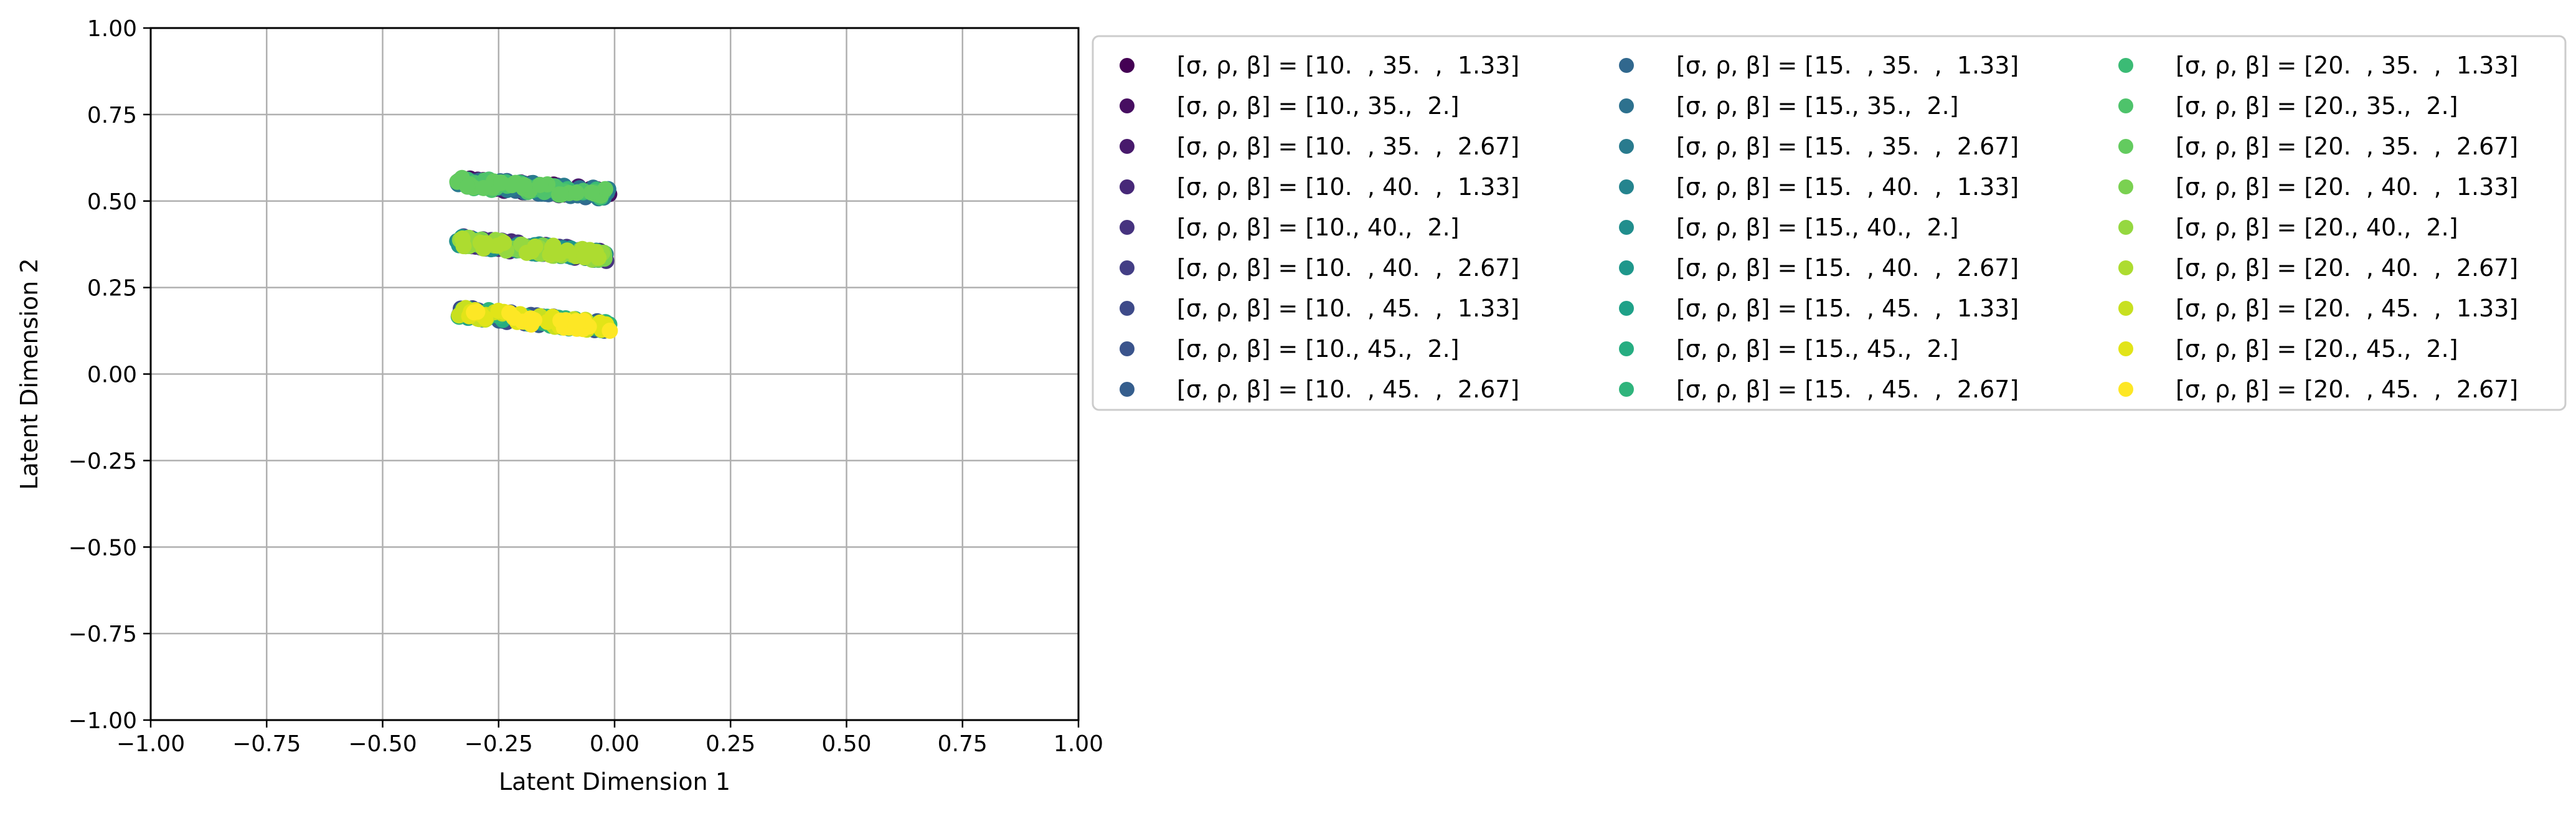 The width and height of the screenshot is (2576, 816). What do you see at coordinates (2347, 65) in the screenshot?
I see `legend-entry-label: [σ, ρ, β] = [20. , 35. , 1.33]` at bounding box center [2347, 65].